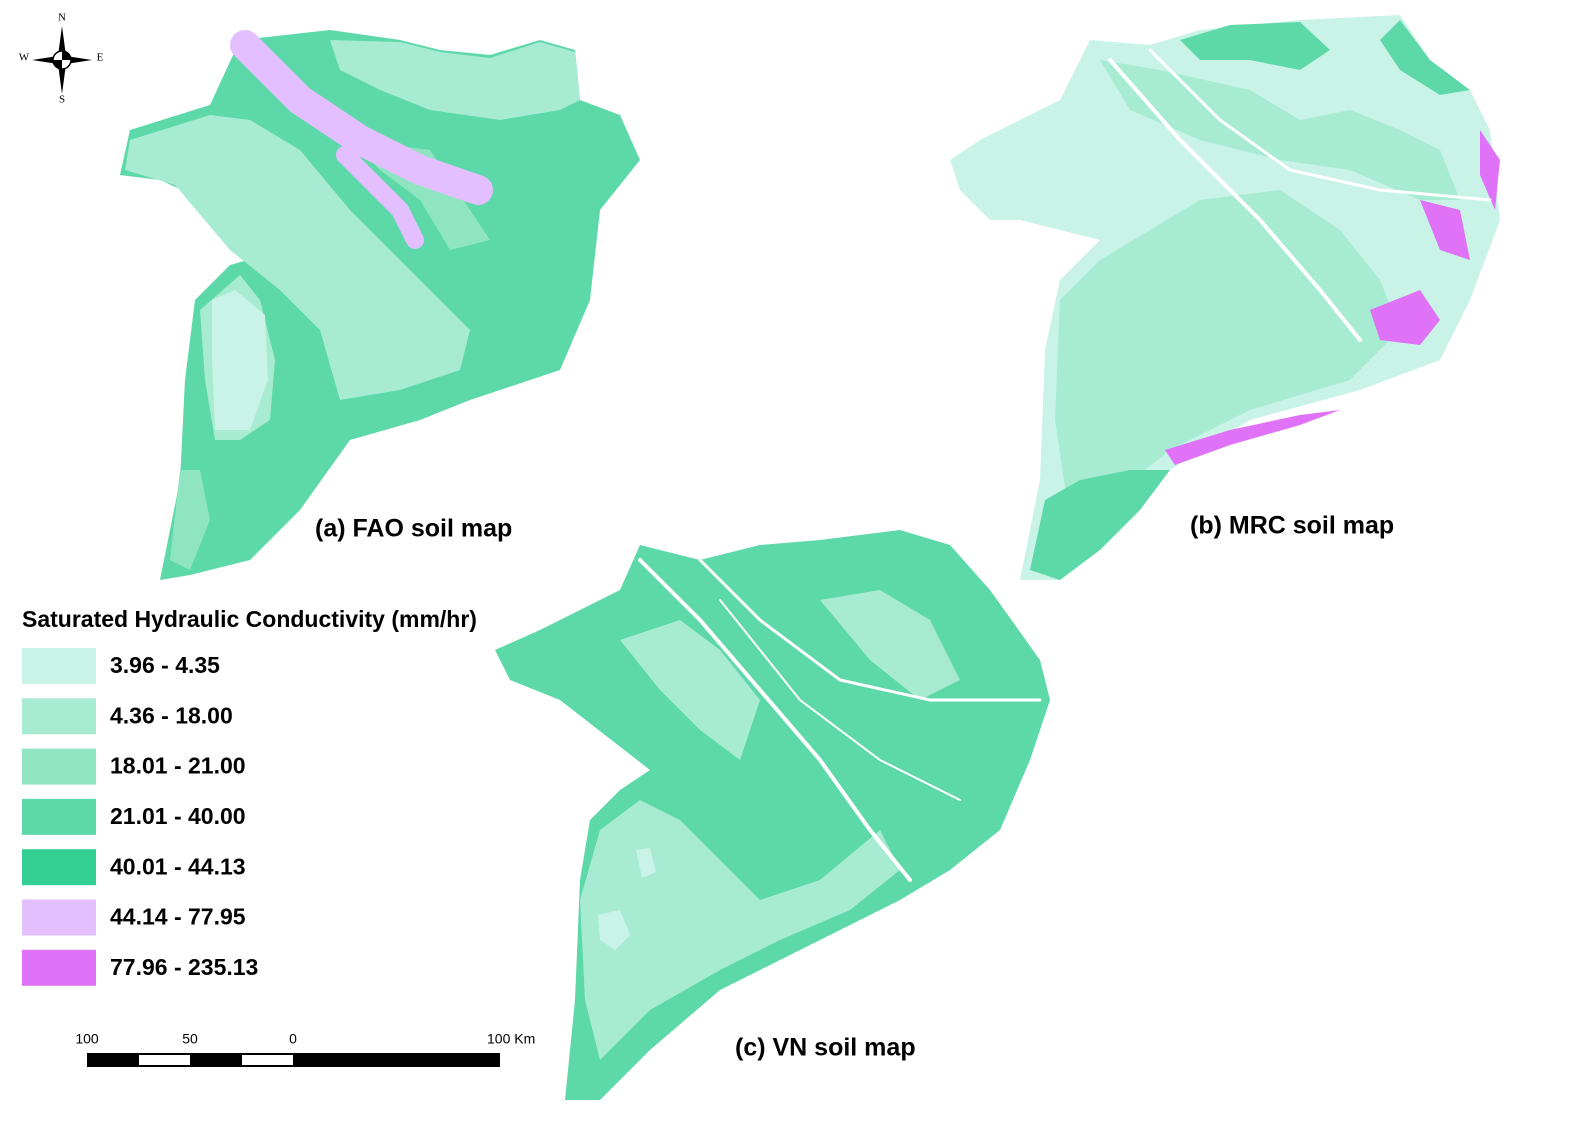  What do you see at coordinates (184, 967) in the screenshot?
I see `legend-label: 77.96 - 235.13` at bounding box center [184, 967].